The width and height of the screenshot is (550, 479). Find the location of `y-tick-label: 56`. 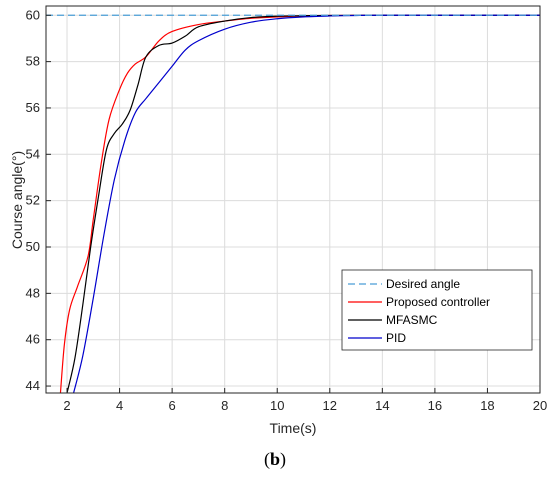

y-tick-label: 56 is located at coordinates (33, 107).